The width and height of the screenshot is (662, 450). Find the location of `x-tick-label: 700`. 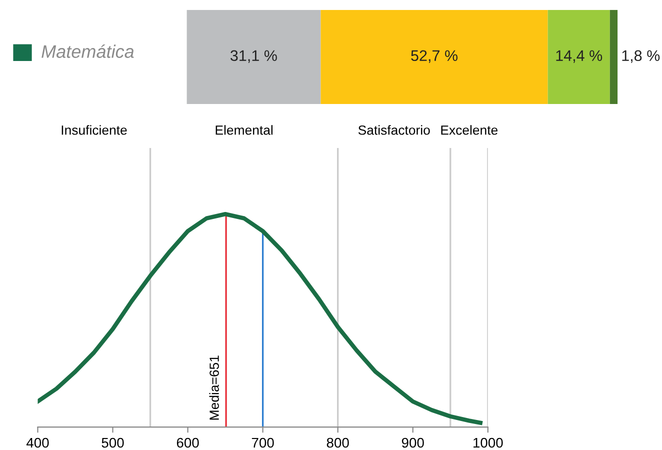

x-tick-label: 700 is located at coordinates (263, 443).